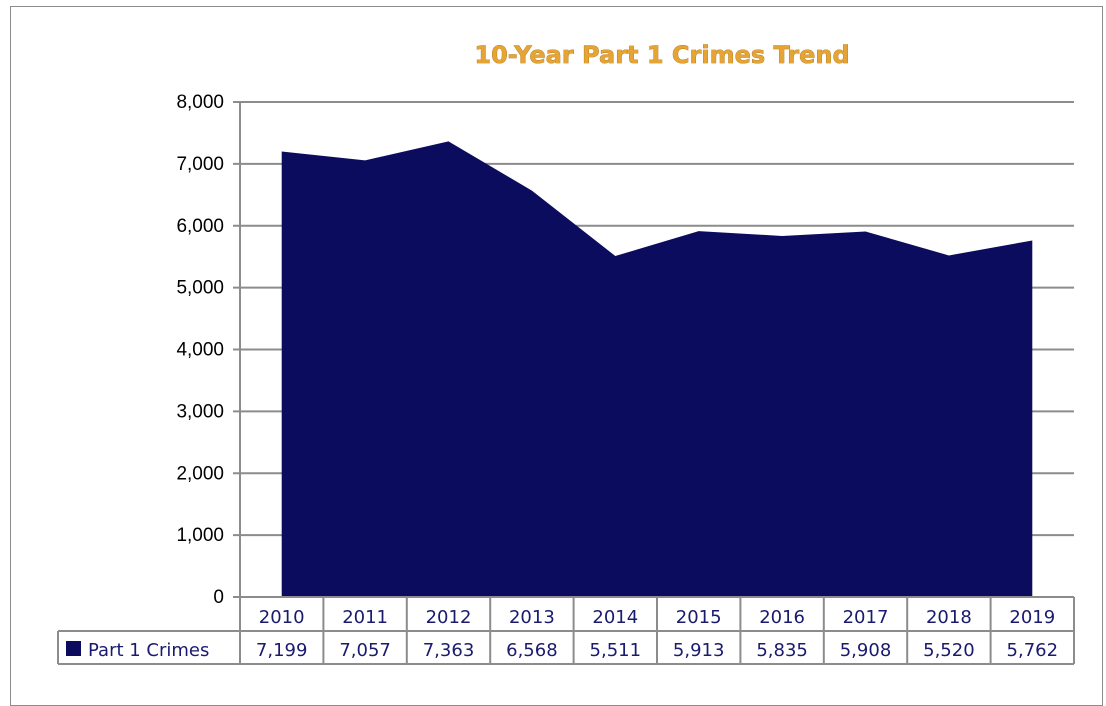  What do you see at coordinates (200, 411) in the screenshot?
I see `y-tick-label: 3,000` at bounding box center [200, 411].